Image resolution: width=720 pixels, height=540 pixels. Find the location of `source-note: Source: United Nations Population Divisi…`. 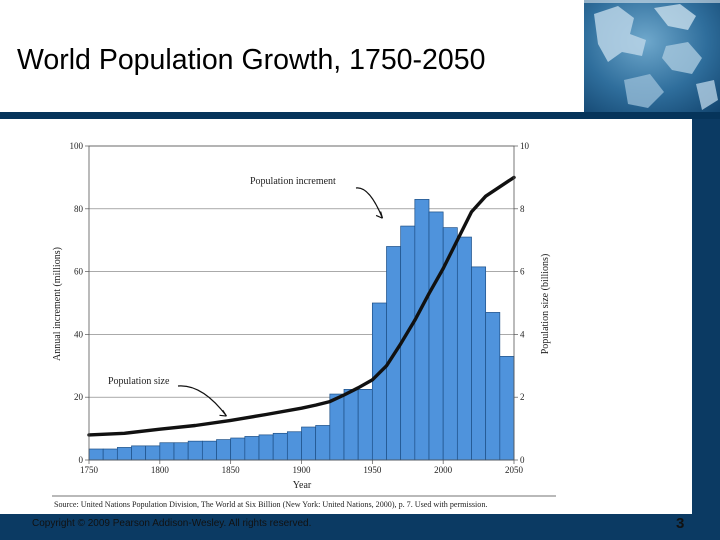

source-note: Source: United Nations Population Divisi… is located at coordinates (270, 504).